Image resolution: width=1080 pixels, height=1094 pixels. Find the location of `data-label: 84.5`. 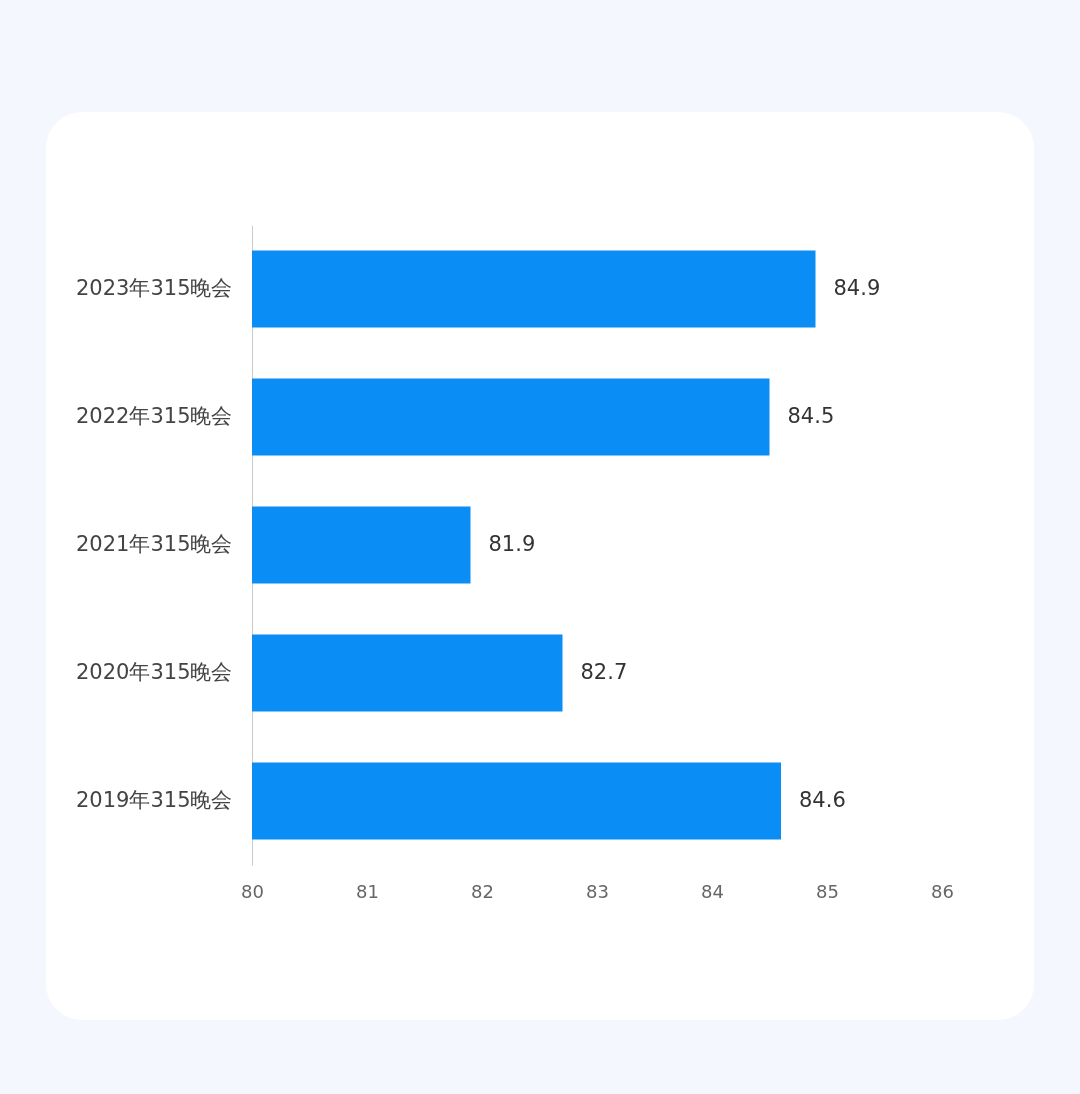

data-label: 84.5 is located at coordinates (811, 416).